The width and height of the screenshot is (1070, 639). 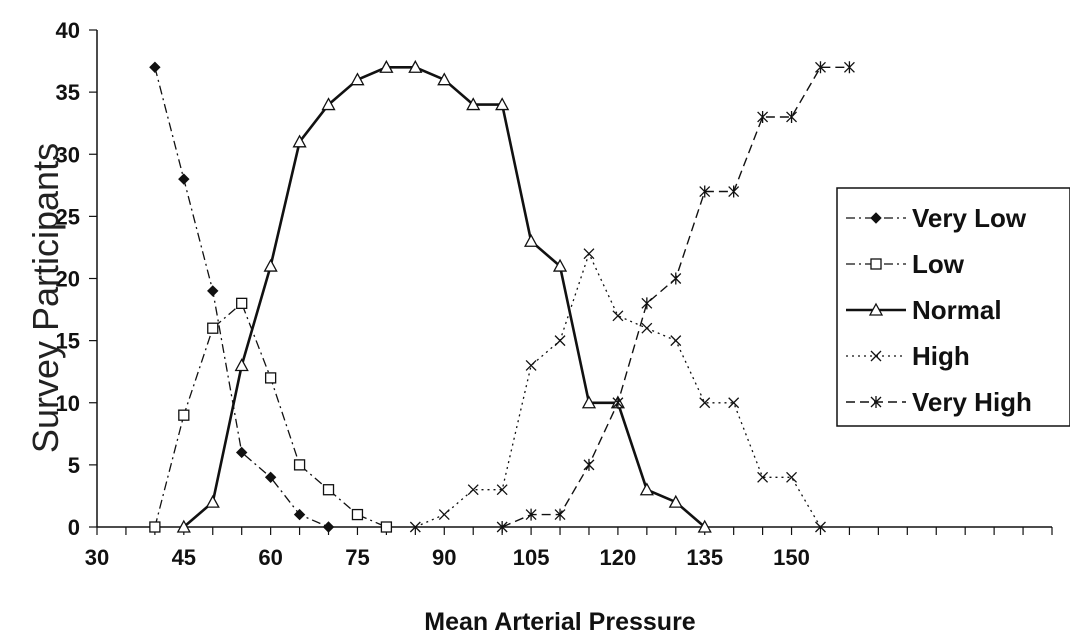 What do you see at coordinates (938, 264) in the screenshot?
I see `legend-label: Low` at bounding box center [938, 264].